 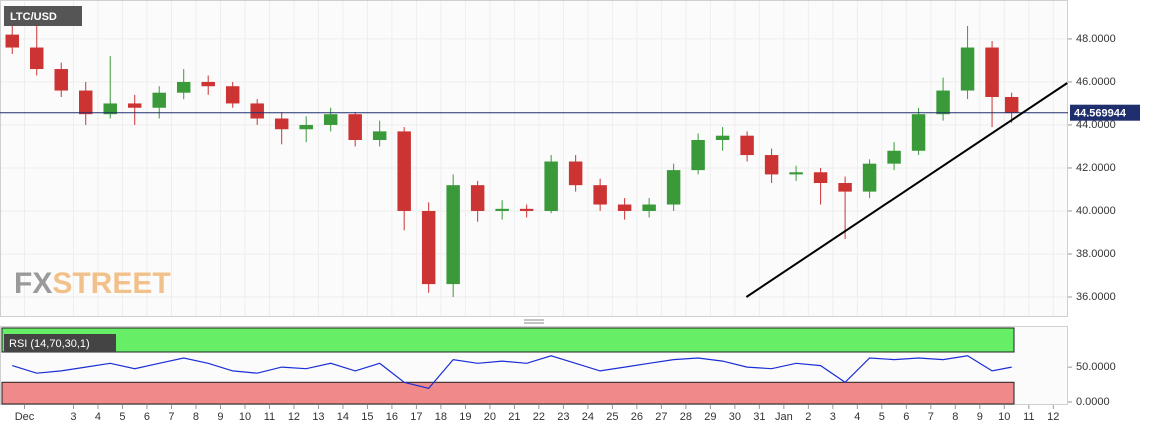 What do you see at coordinates (534, 321) in the screenshot?
I see `panel-handle` at bounding box center [534, 321].